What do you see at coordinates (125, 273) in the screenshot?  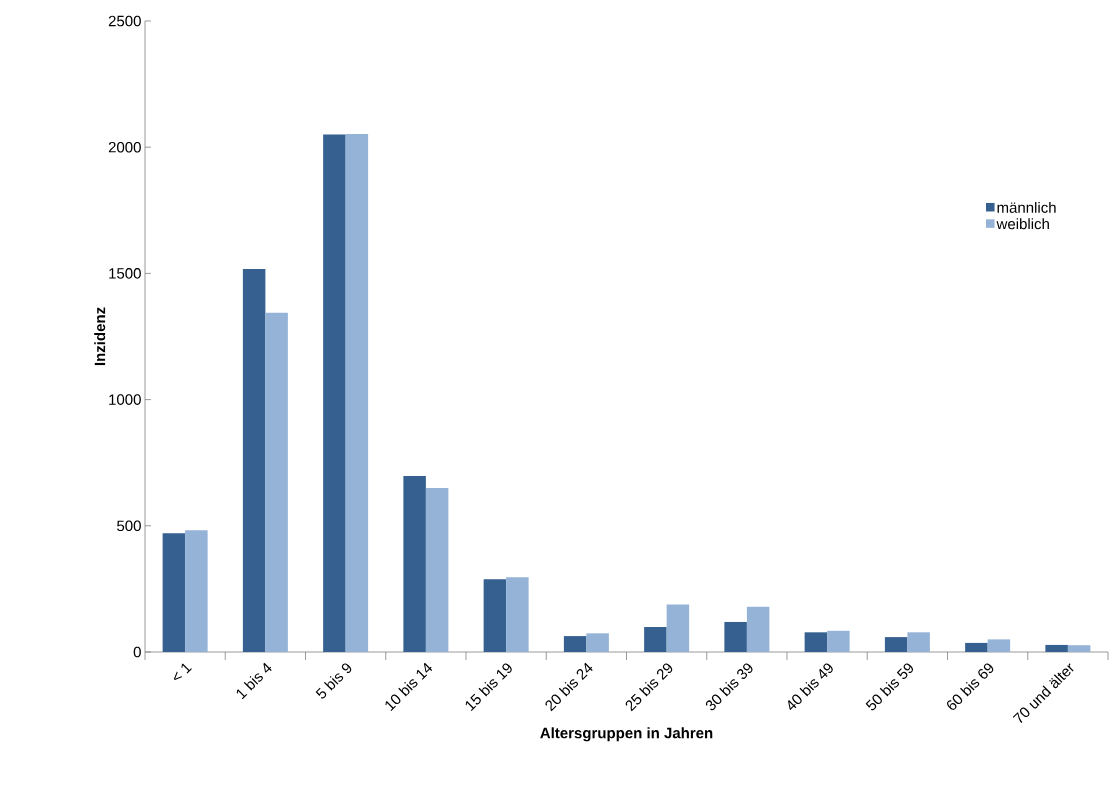 I see `y-tick-label: 1500` at bounding box center [125, 273].